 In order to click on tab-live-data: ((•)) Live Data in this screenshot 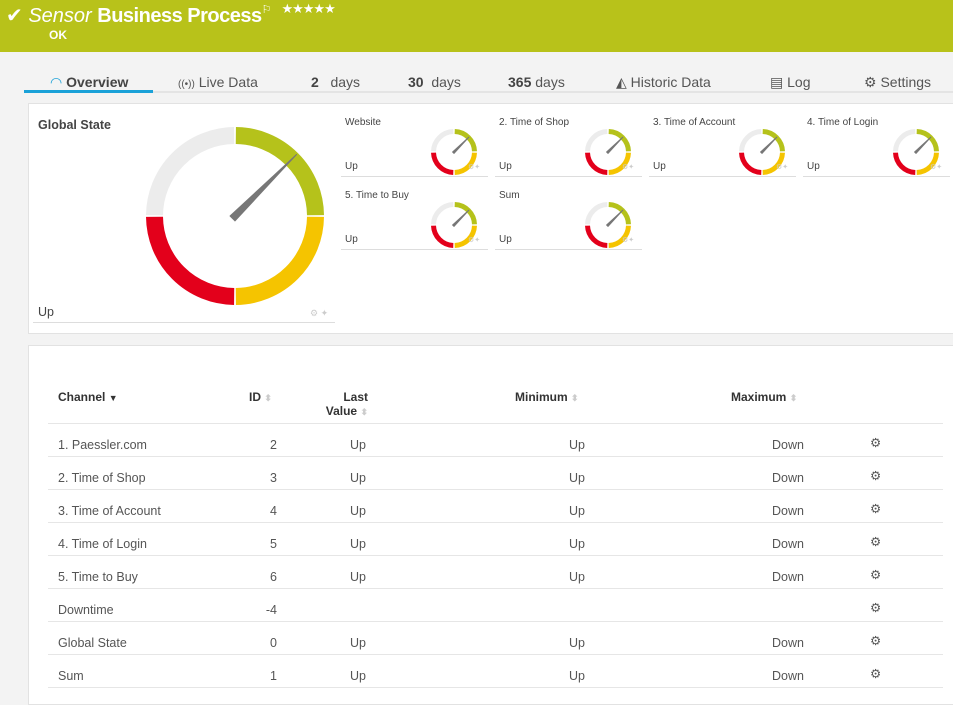, I will do `click(218, 82)`.